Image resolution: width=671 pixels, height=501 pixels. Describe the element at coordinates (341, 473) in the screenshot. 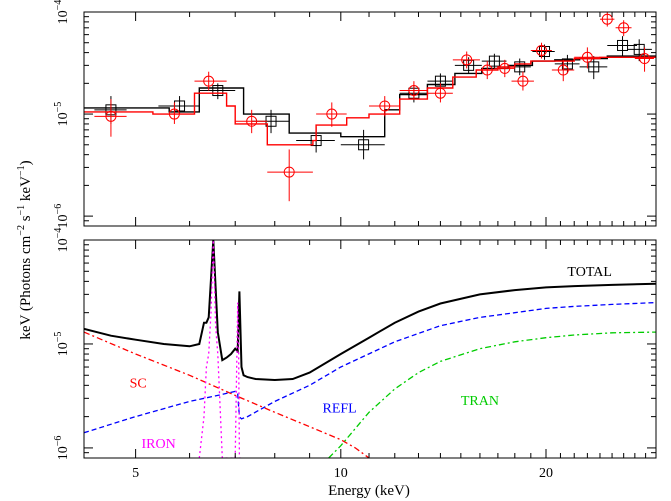

I see `xtick-label: 10` at that location.